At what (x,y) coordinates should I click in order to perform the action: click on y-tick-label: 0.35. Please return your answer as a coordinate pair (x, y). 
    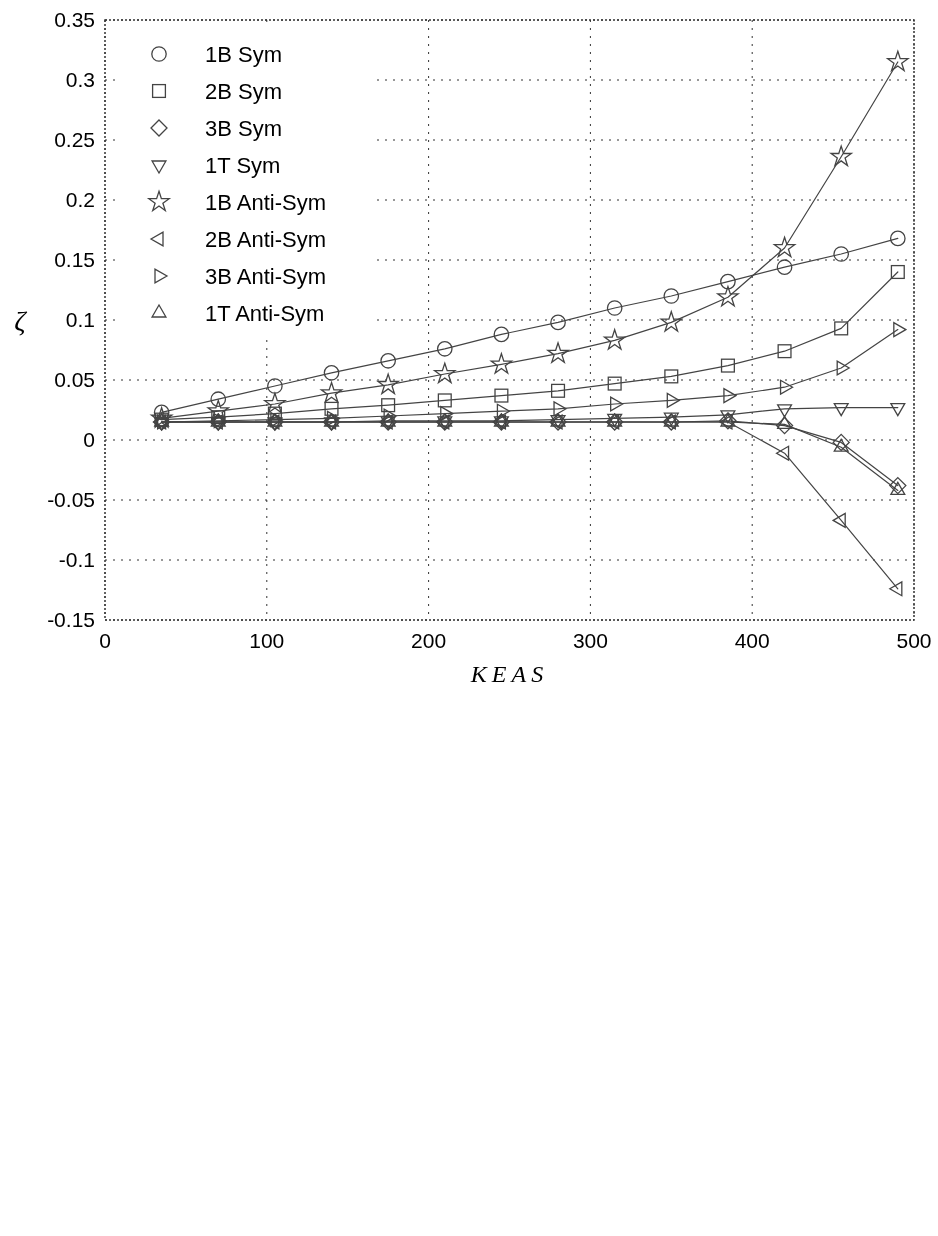
    Looking at the image, I should click on (74, 20).